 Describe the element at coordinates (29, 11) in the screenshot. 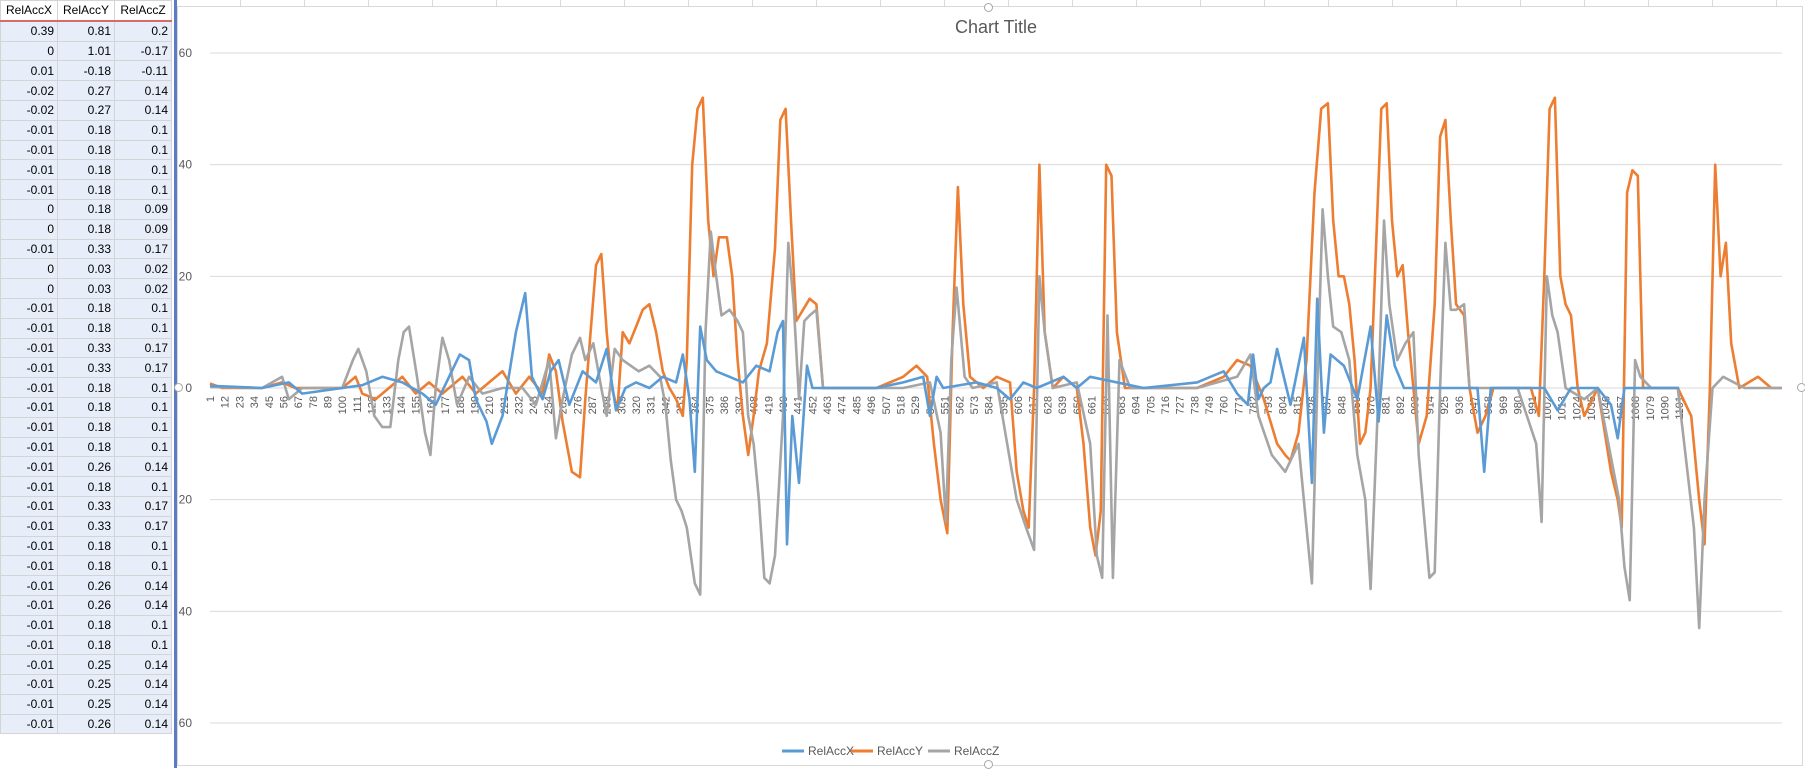

I see `column-header: RelAccX` at that location.